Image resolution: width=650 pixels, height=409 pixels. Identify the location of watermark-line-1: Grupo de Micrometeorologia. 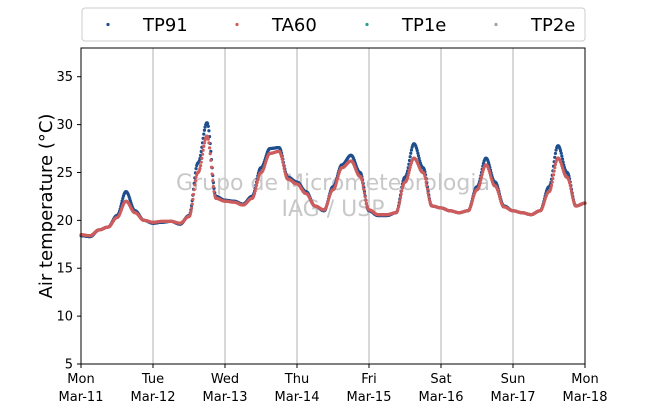
(333, 183).